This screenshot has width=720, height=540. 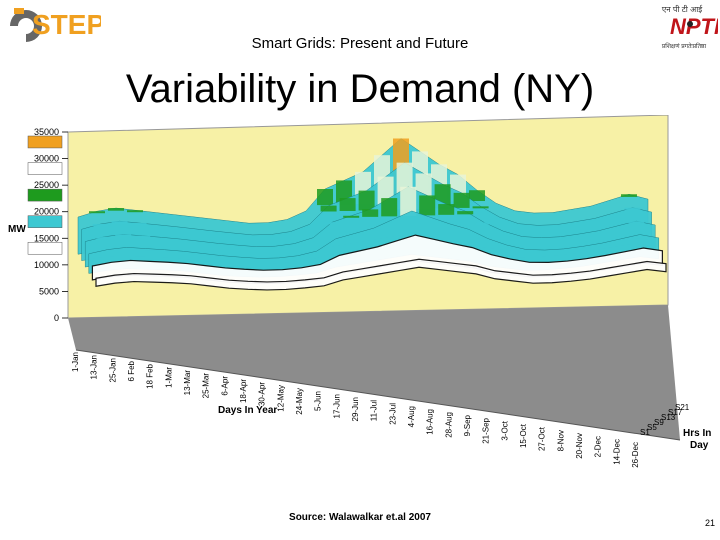 I want to click on x-tick-label: 3-Oct, so click(x=504, y=430).